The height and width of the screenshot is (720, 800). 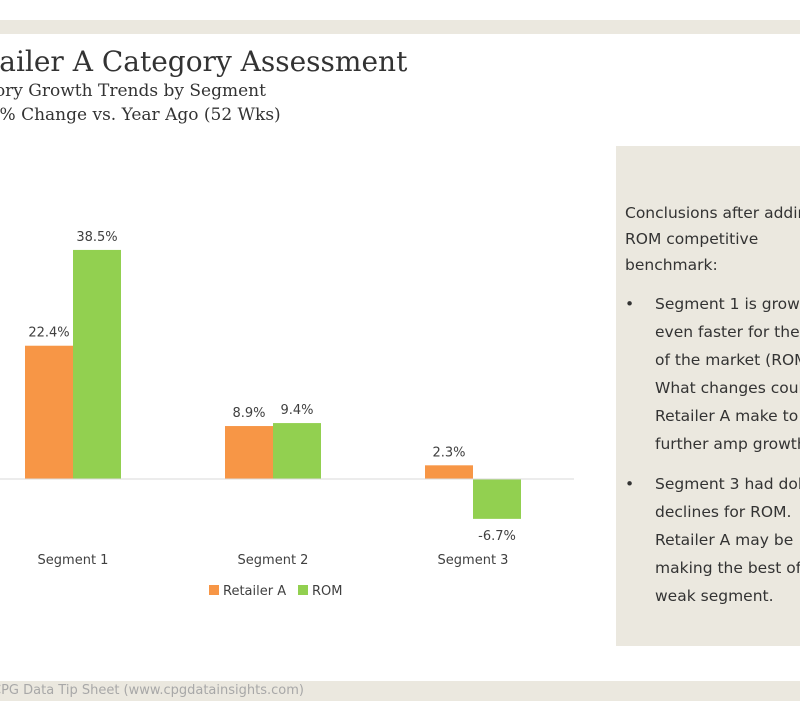 I want to click on data-label: 38.5%, so click(x=96, y=237).